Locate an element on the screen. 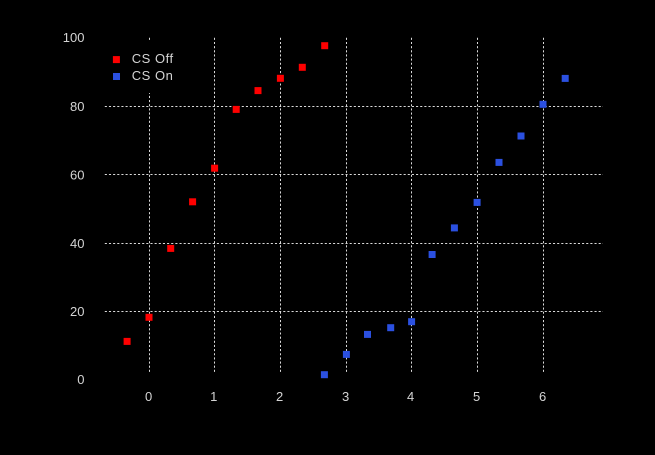 The width and height of the screenshot is (655, 455). svg-text: 4 is located at coordinates (410, 396).